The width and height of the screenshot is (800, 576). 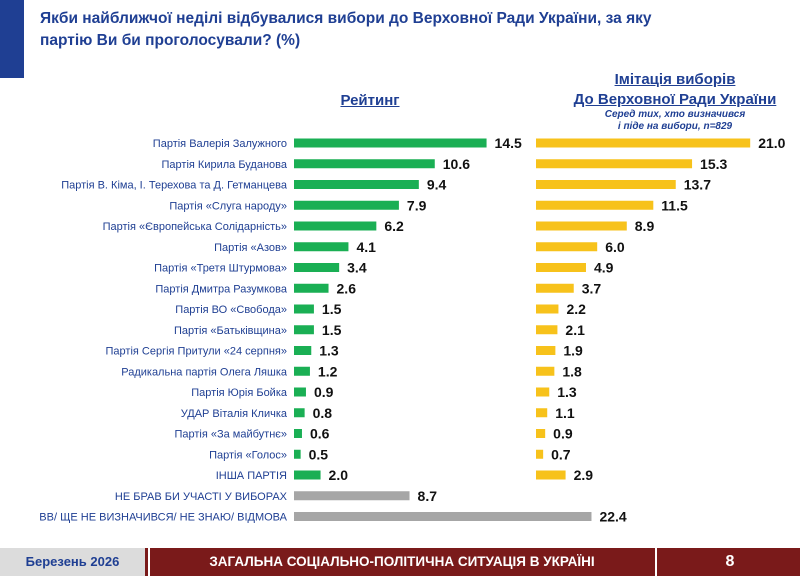 I want to click on rating-value-label: 3.4, so click(x=357, y=268).